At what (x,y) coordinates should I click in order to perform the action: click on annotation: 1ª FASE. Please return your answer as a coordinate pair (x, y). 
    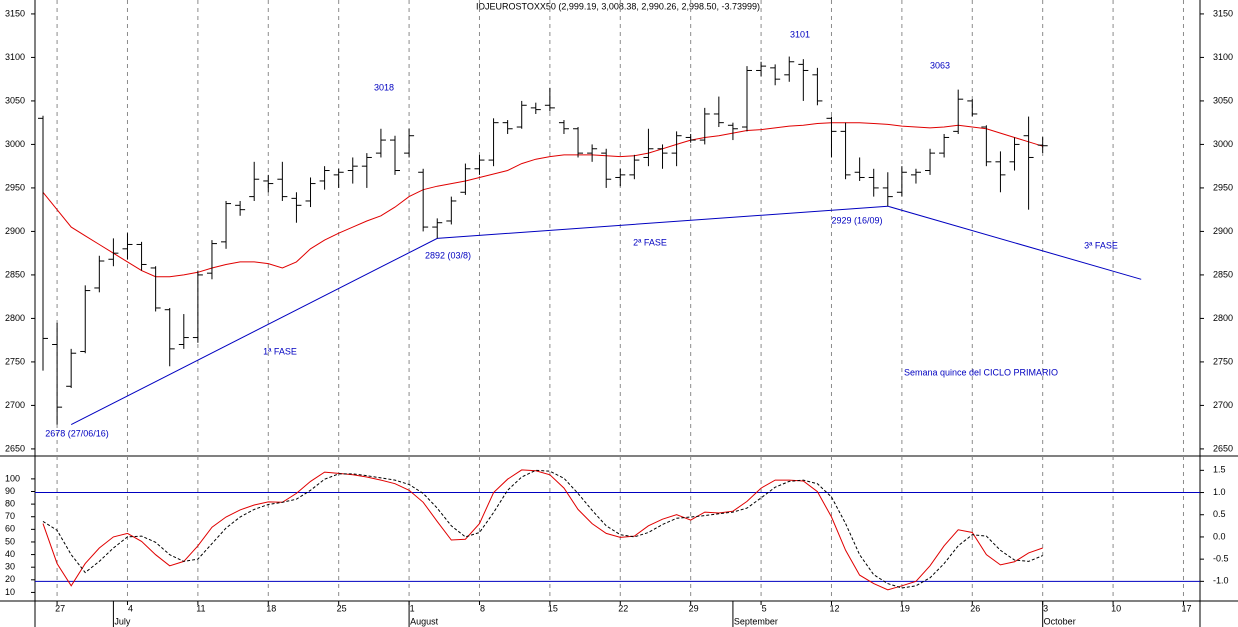
    Looking at the image, I should click on (280, 351).